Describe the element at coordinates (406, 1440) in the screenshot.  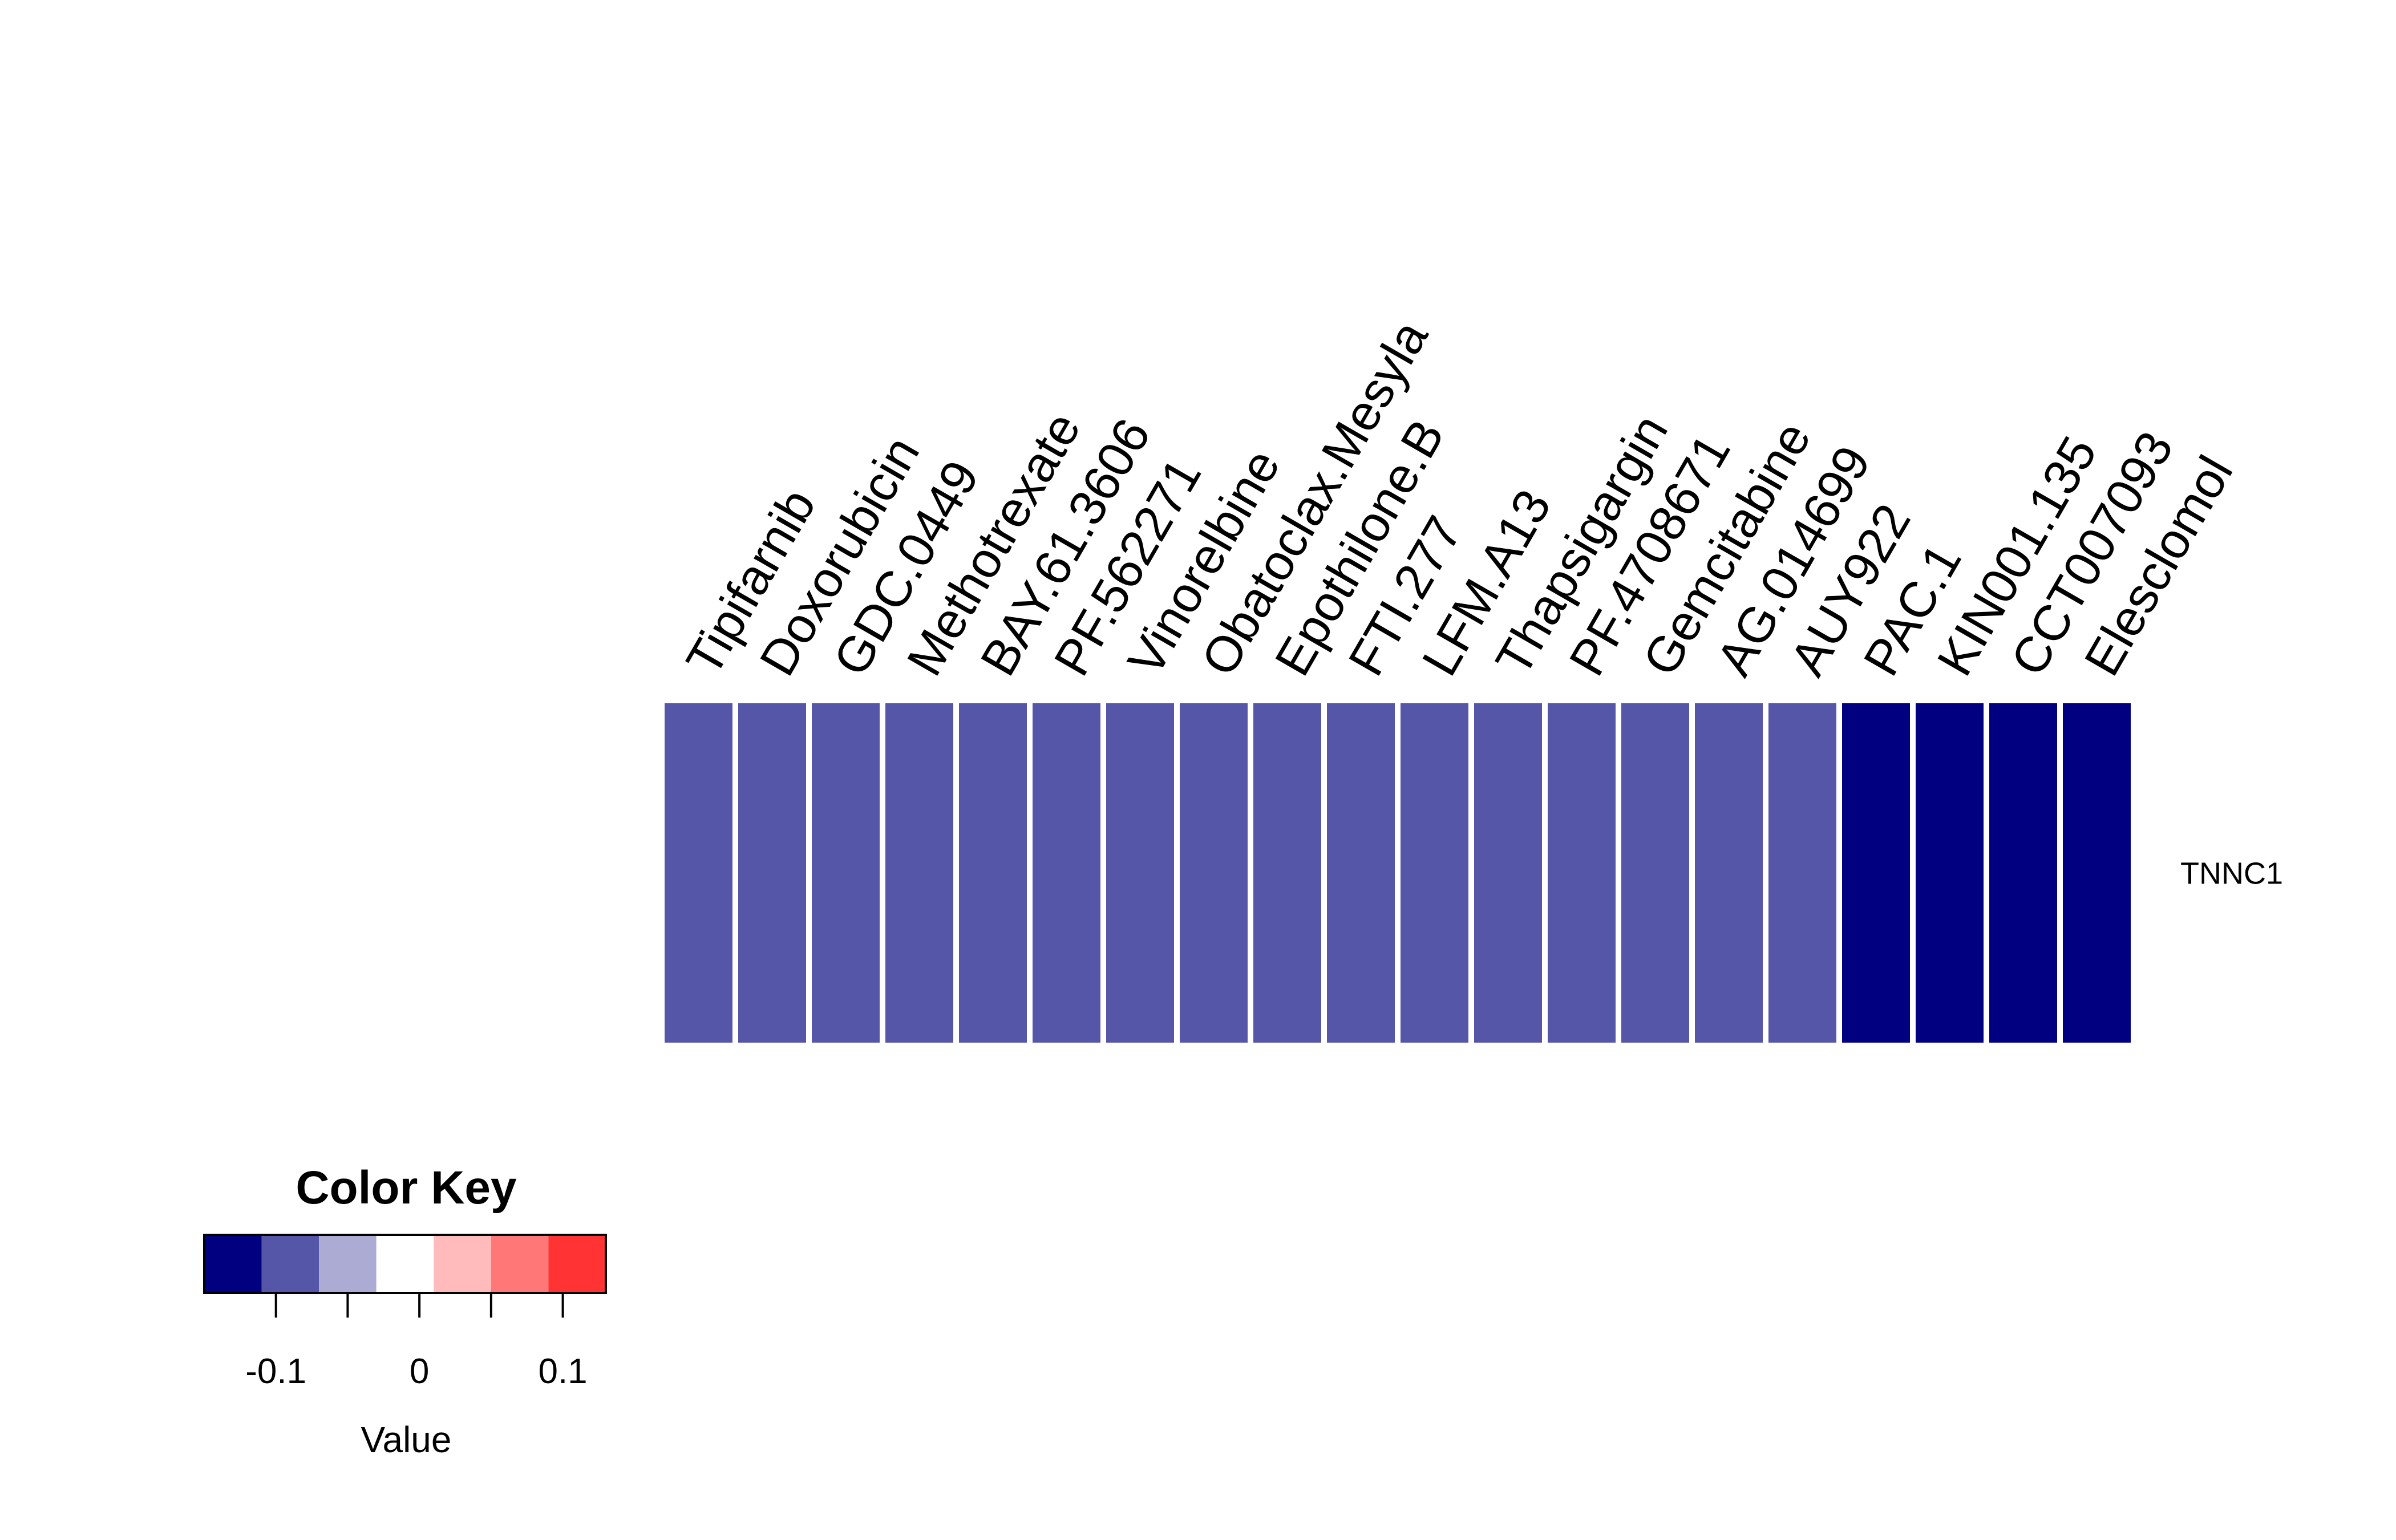
I see `color-key-xlabel: Value` at that location.